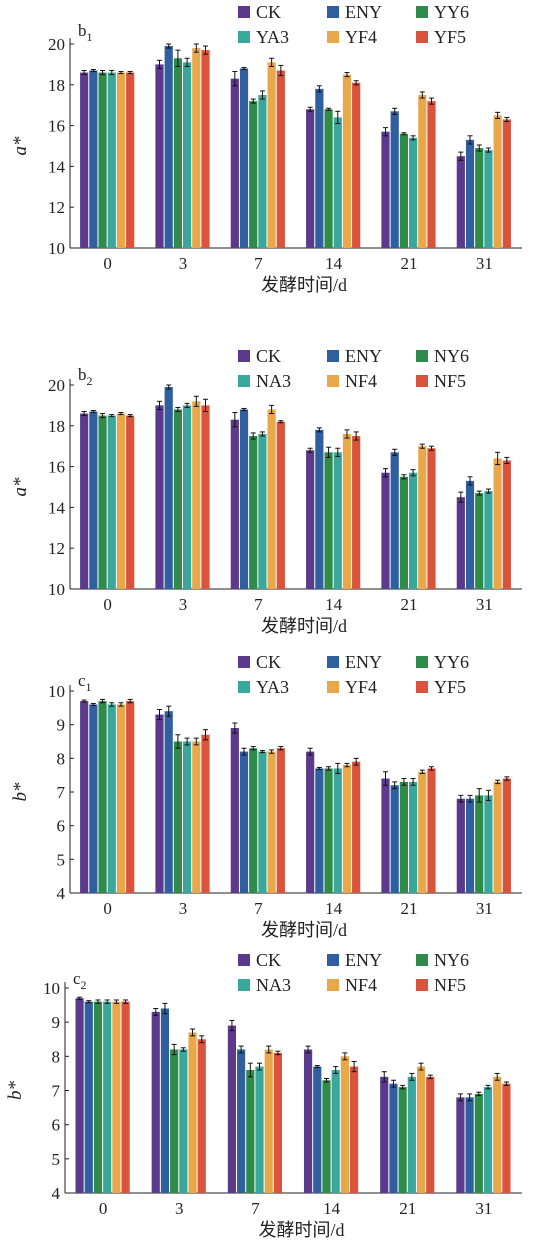 This screenshot has height=1248, width=540. Describe the element at coordinates (333, 12) in the screenshot. I see `legend-swatch-ENY` at that location.